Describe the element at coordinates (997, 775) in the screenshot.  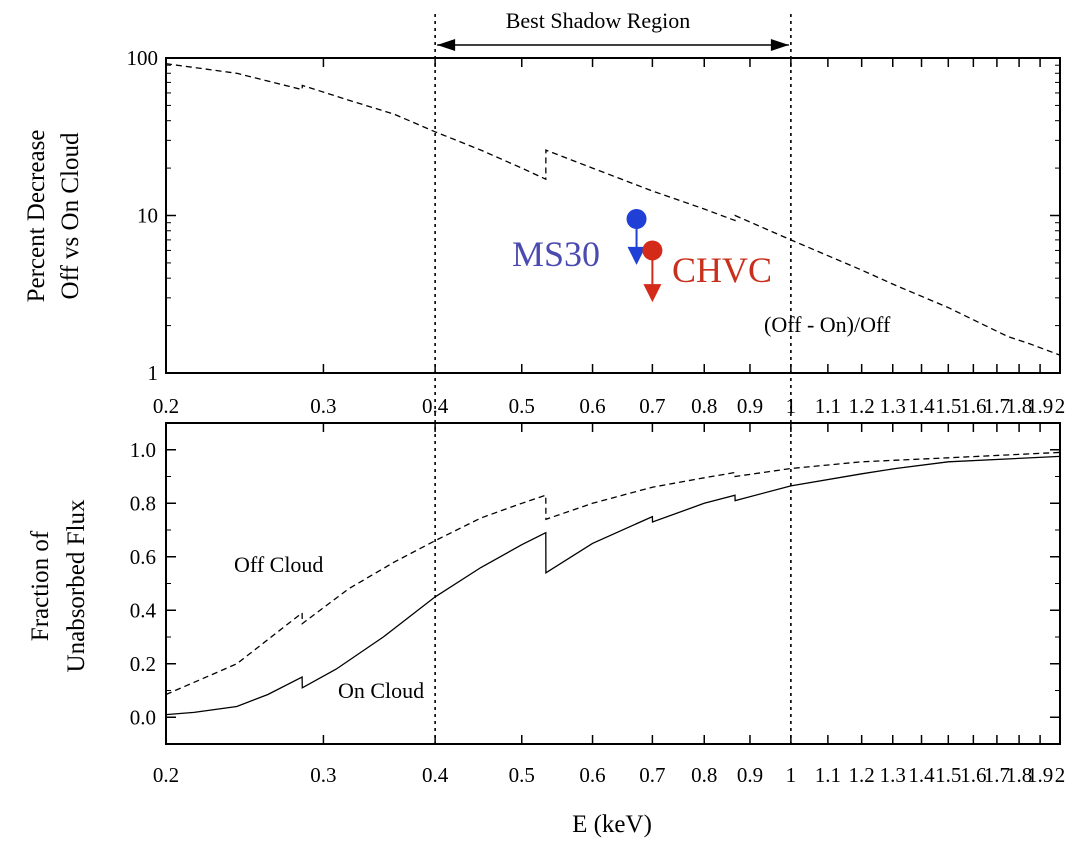
I see `bottom-x-tick-label: 1.7` at that location.